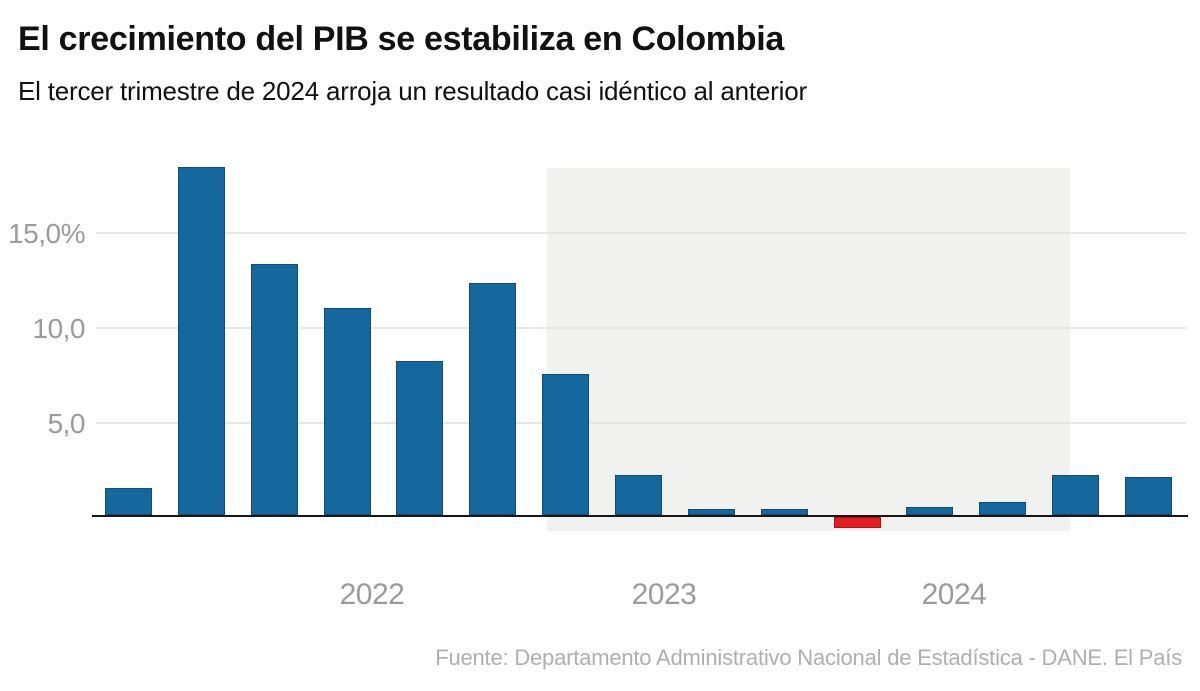  I want to click on bar-2022-T2, so click(492, 399).